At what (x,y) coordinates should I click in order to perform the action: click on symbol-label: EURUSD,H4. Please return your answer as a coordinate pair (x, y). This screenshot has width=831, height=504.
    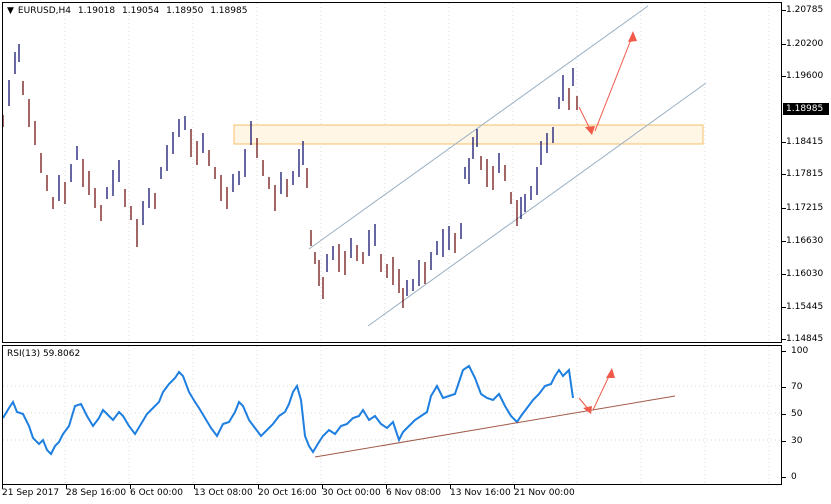
    Looking at the image, I should click on (44, 11).